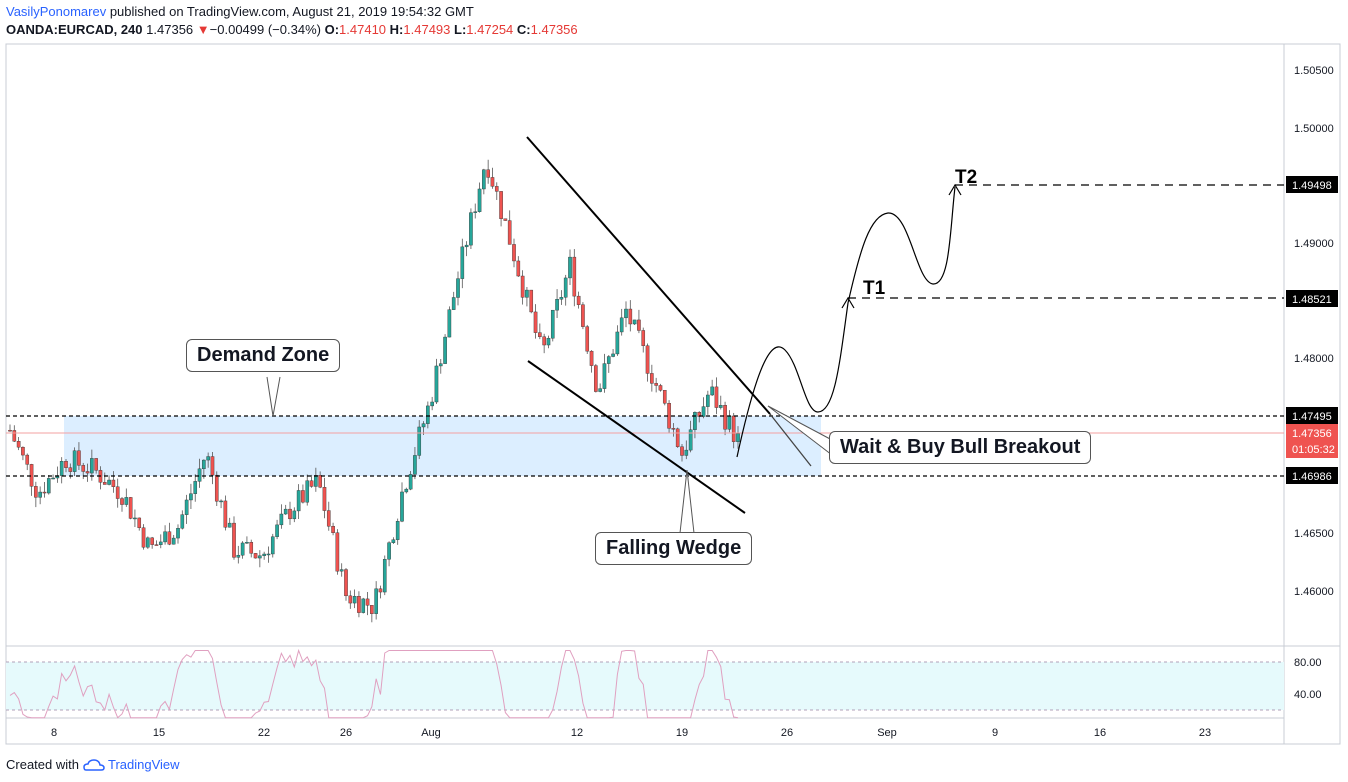  I want to click on rsi-tick-label: 80.00, so click(1308, 663).